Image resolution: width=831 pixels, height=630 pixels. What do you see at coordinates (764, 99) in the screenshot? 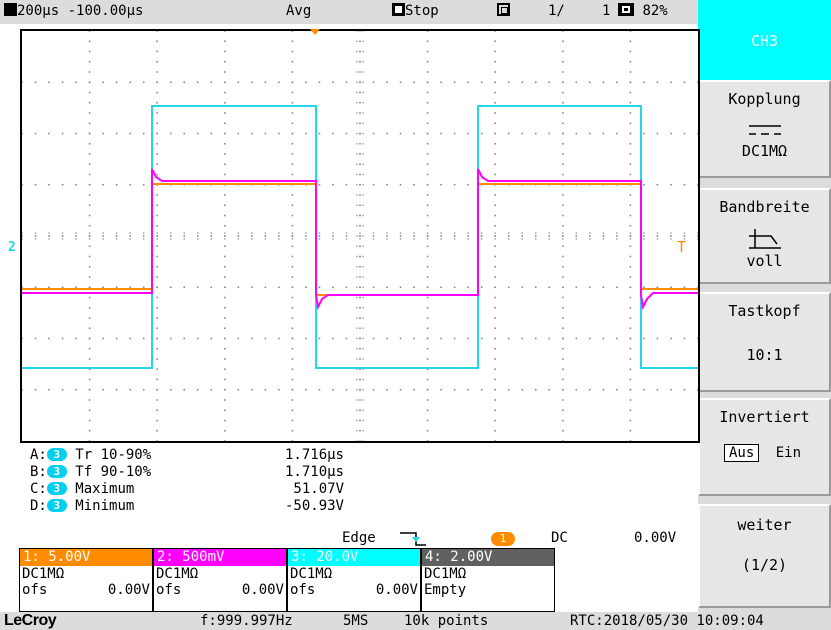
I see `coupling-label: Kopplung` at bounding box center [764, 99].